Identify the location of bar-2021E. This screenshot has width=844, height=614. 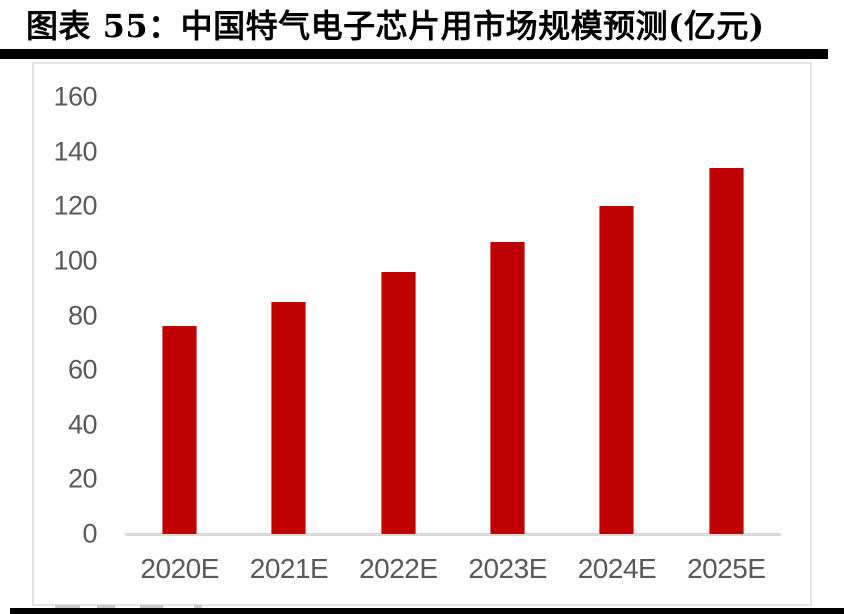
(289, 417).